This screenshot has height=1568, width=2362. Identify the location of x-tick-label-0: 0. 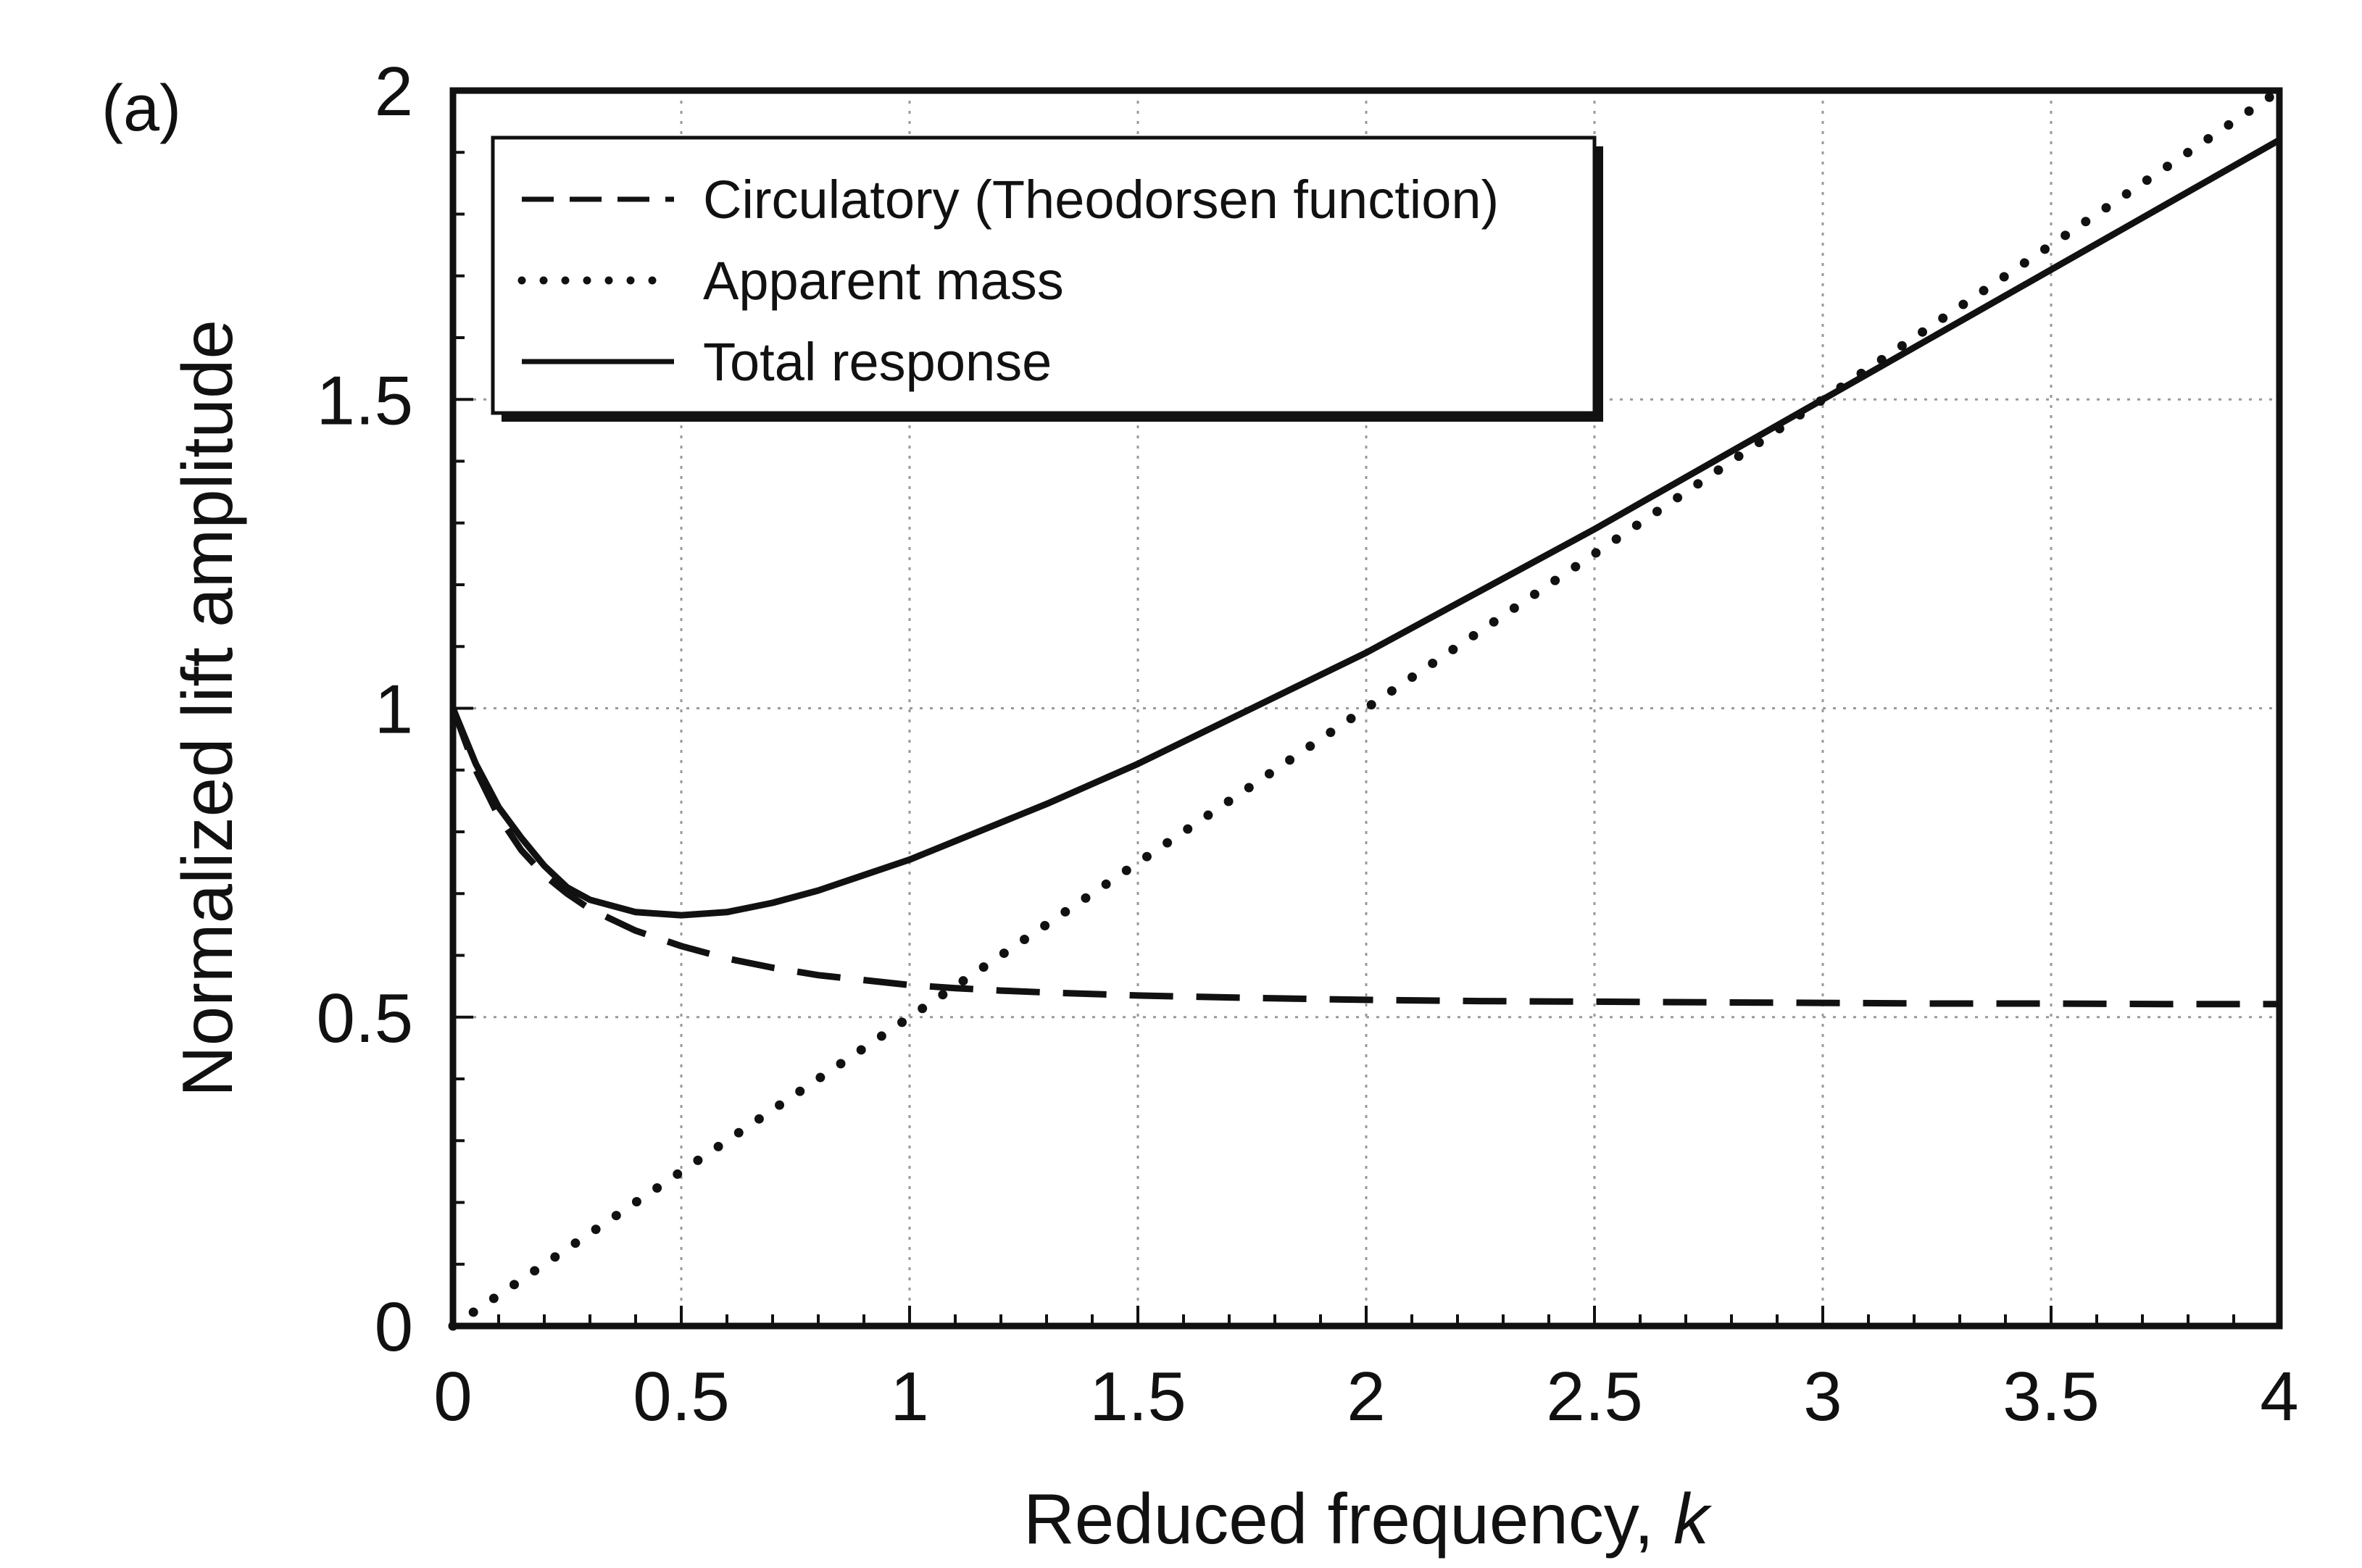
(452, 1396).